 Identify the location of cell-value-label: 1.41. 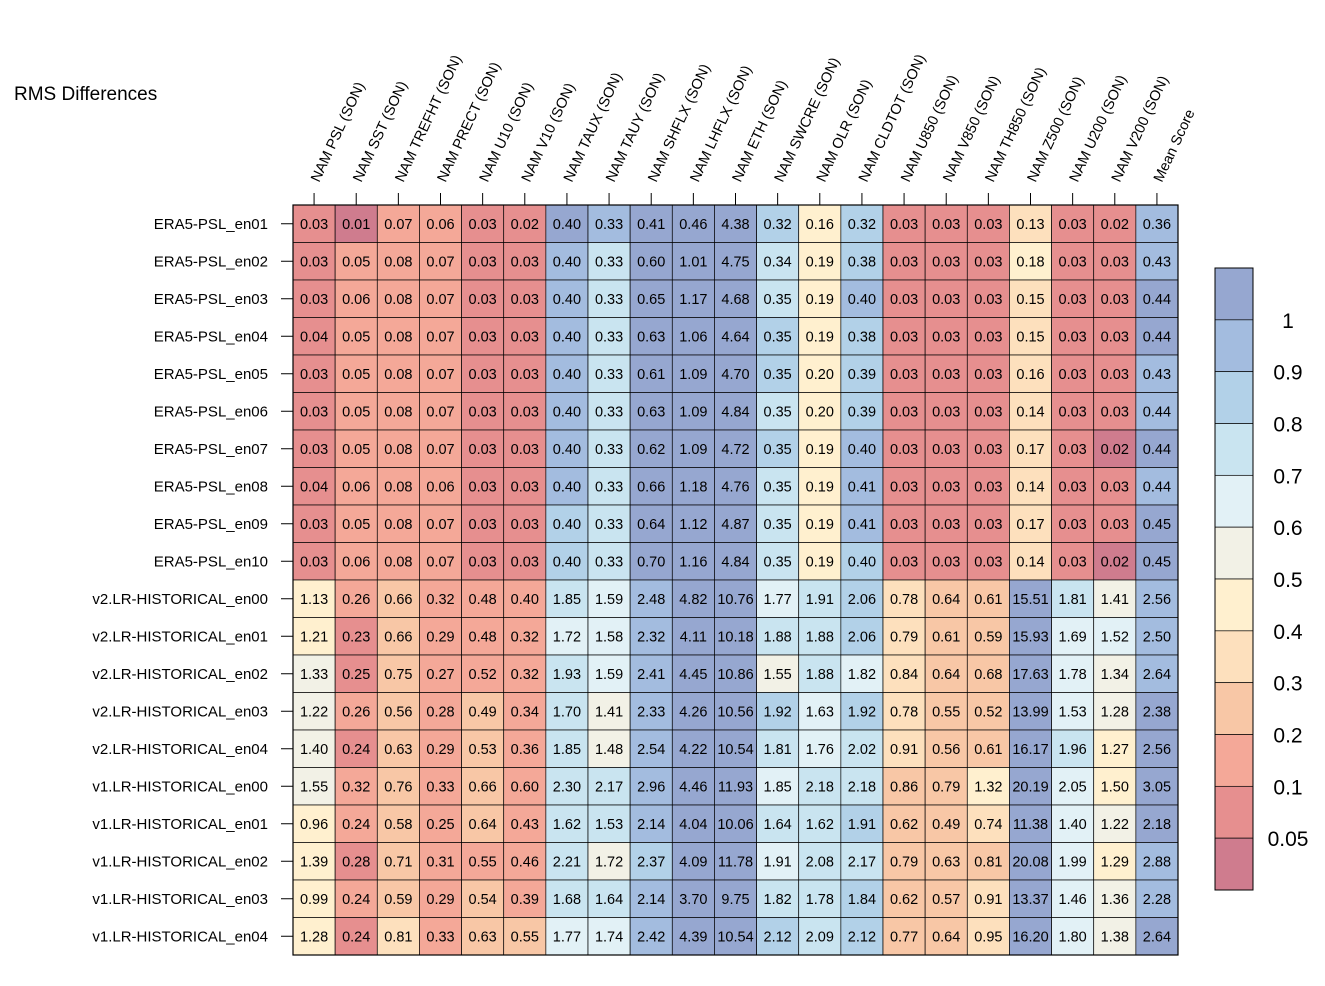
(609, 712).